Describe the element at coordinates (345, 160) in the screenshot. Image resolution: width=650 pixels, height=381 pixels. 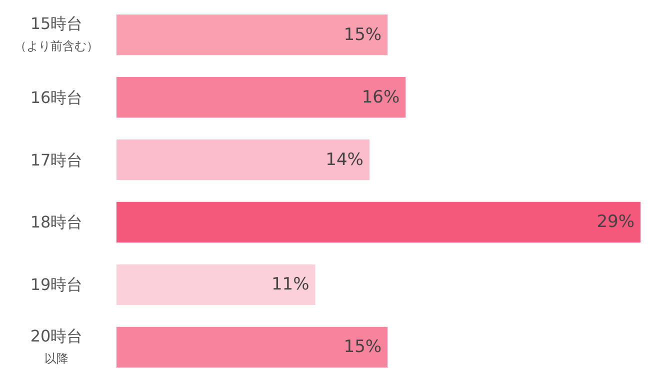
I see `data-label: 14%` at that location.